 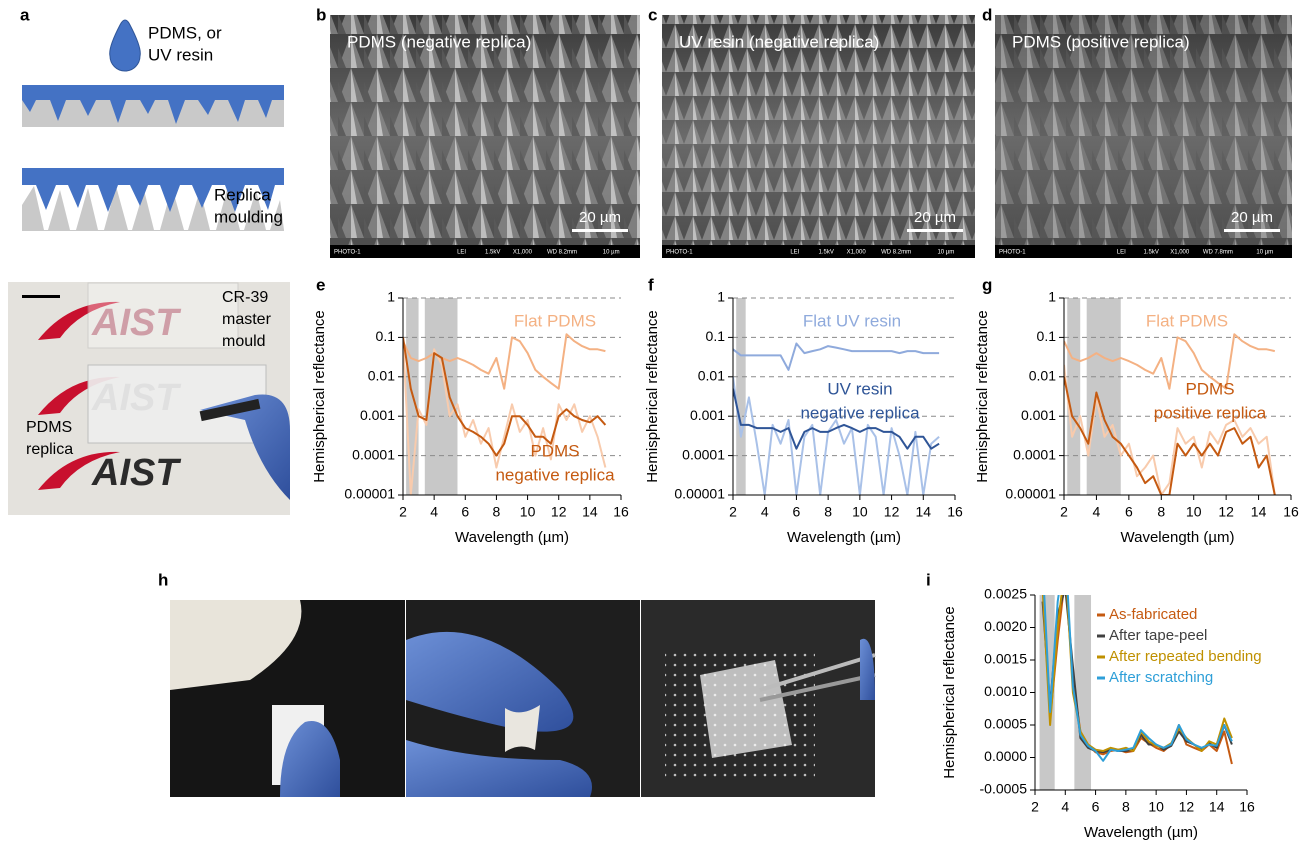 I want to click on master-label: mould, so click(x=244, y=341).